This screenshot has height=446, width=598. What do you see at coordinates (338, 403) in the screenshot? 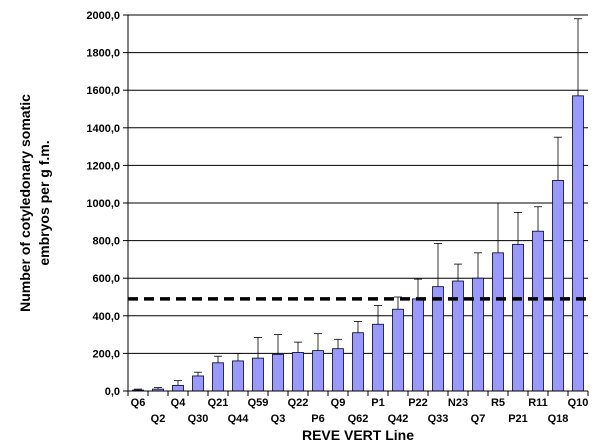
I see `x-category-label: Q9` at bounding box center [338, 403].